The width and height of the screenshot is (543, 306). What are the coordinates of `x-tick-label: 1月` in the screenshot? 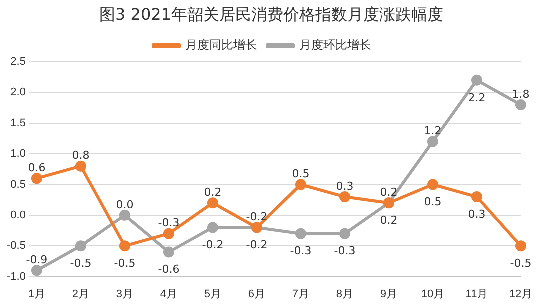 It's located at (37, 294).